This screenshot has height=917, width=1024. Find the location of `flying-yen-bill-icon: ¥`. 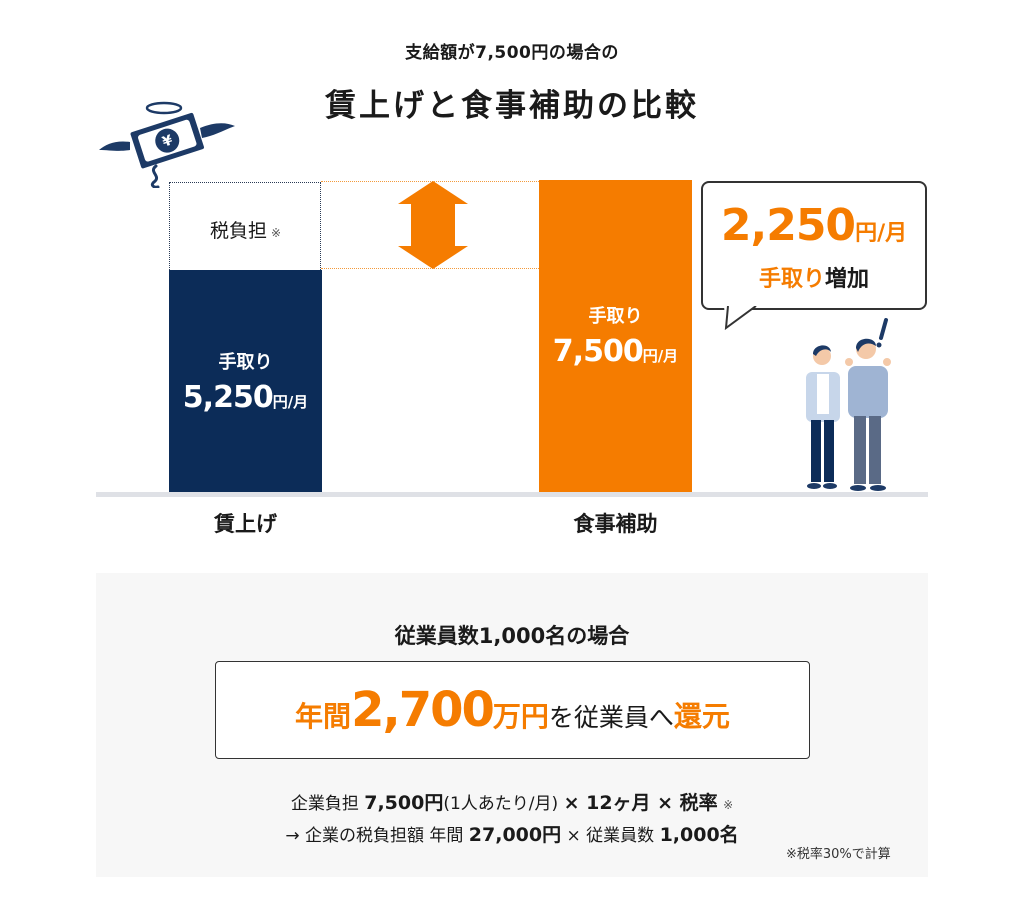

flying-yen-bill-icon: ¥ is located at coordinates (167, 144).